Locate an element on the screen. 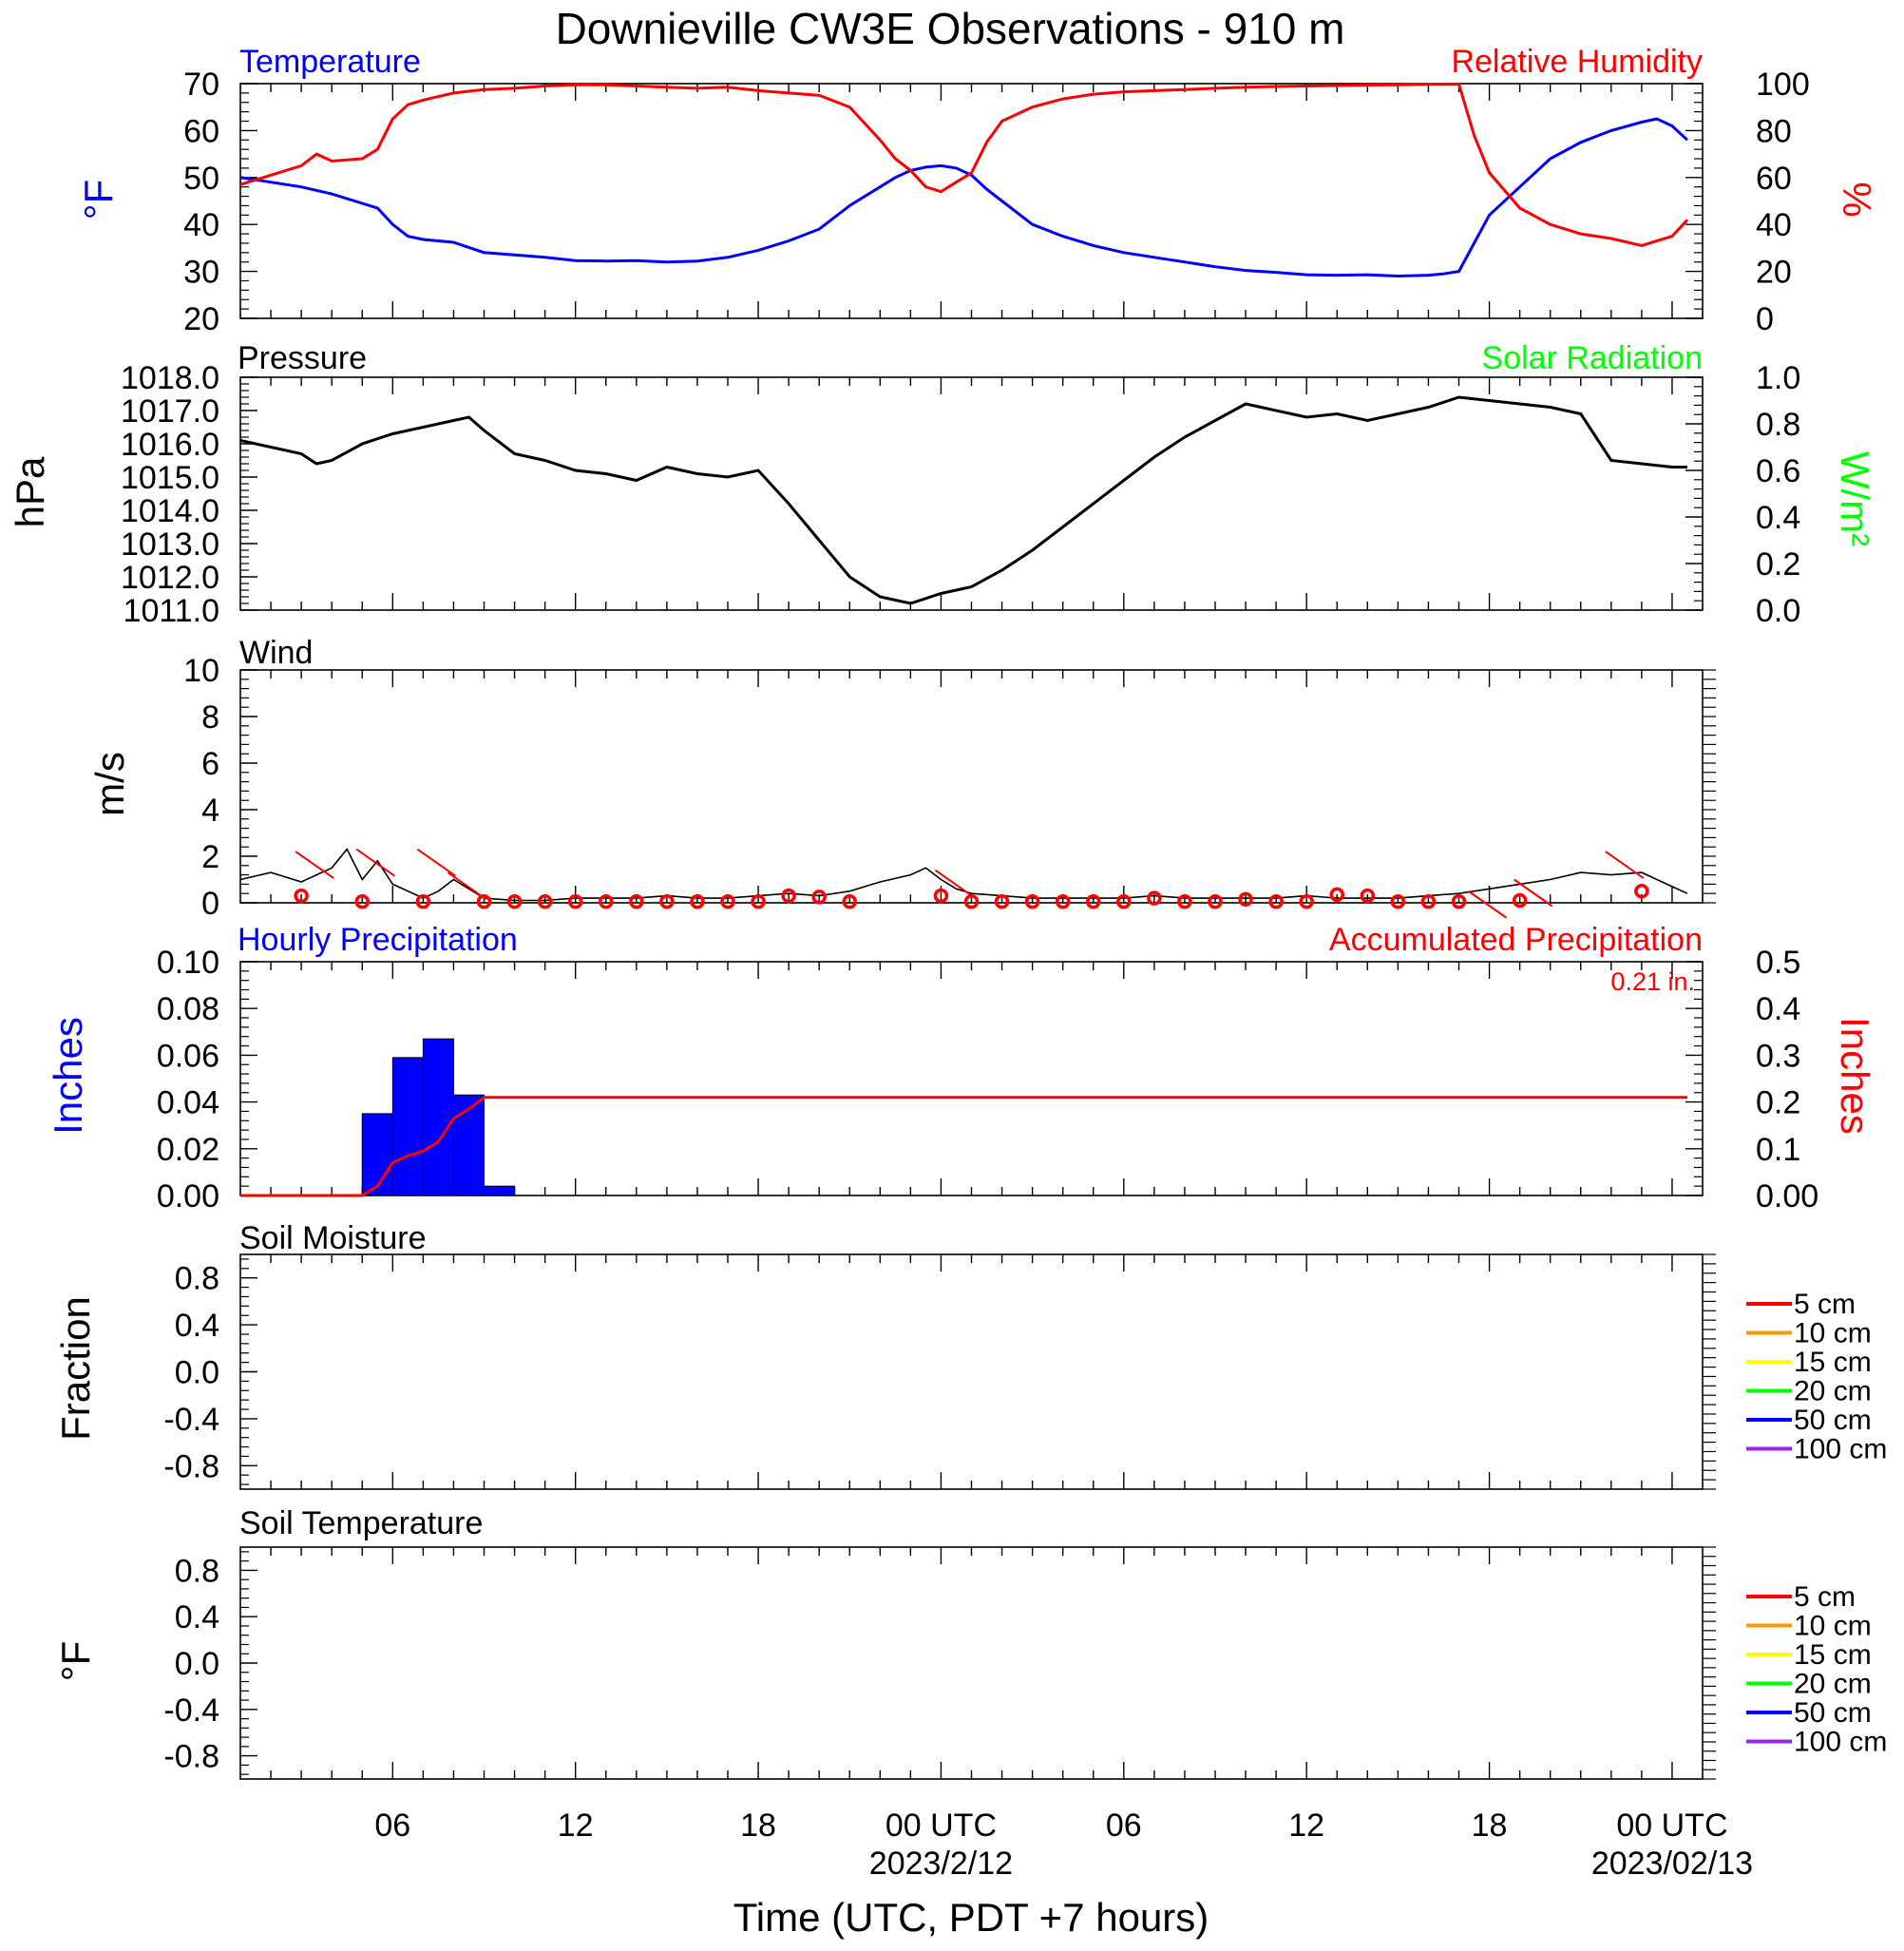 This screenshot has height=1951, width=1904. hourly-precip-title: Hourly Precipitation is located at coordinates (378, 940).